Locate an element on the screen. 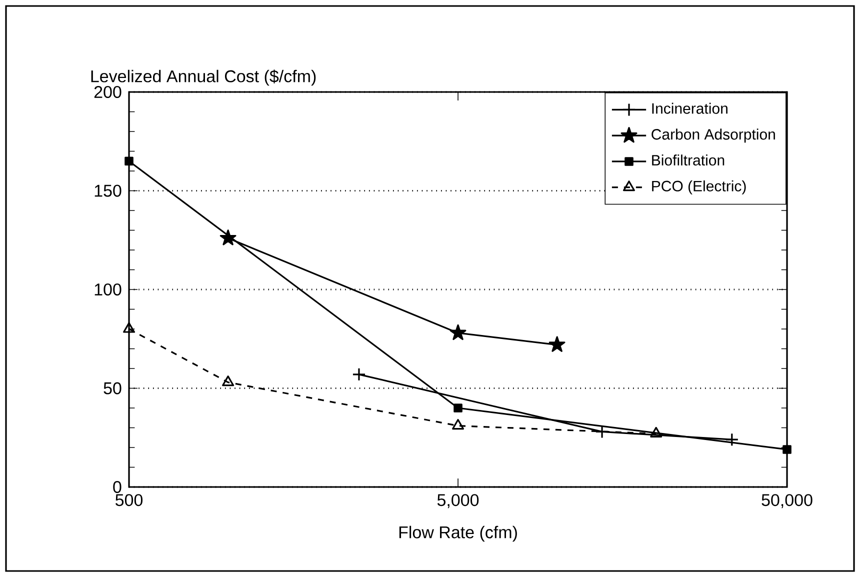 The image size is (860, 577). x-tick-label: 500 is located at coordinates (129, 500).